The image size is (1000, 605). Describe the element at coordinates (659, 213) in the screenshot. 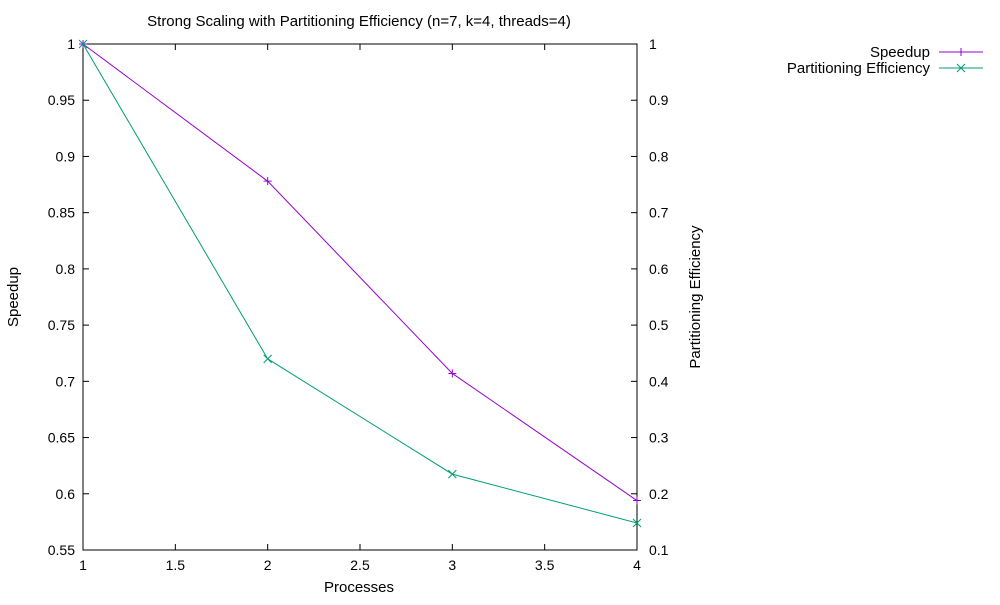

I see `y2-tick-label: 0.7` at that location.